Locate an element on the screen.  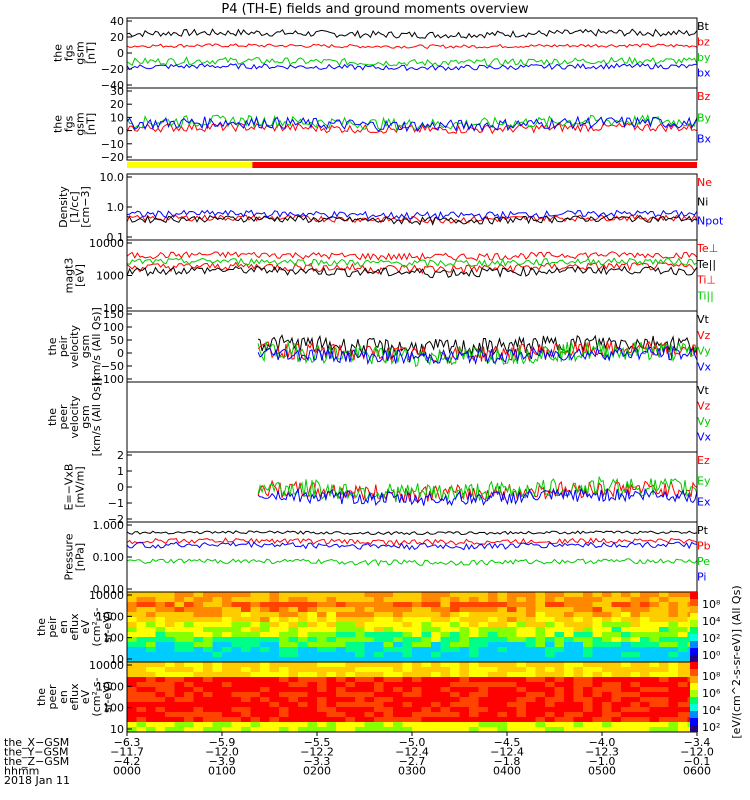
x-row-value: −11.7 is located at coordinates (127, 752).